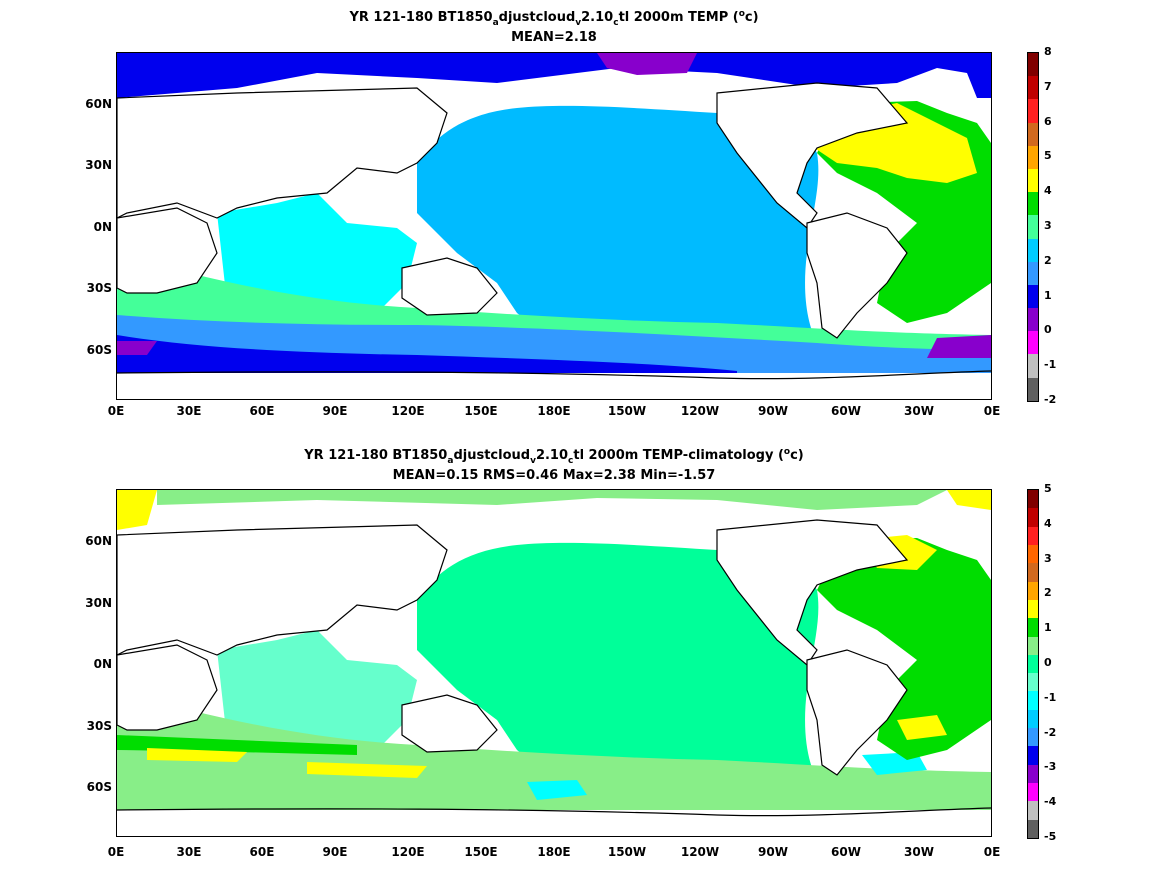 This screenshot has height=875, width=1167. Describe the element at coordinates (700, 852) in the screenshot. I see `panel2-lon-120w: 120W` at that location.